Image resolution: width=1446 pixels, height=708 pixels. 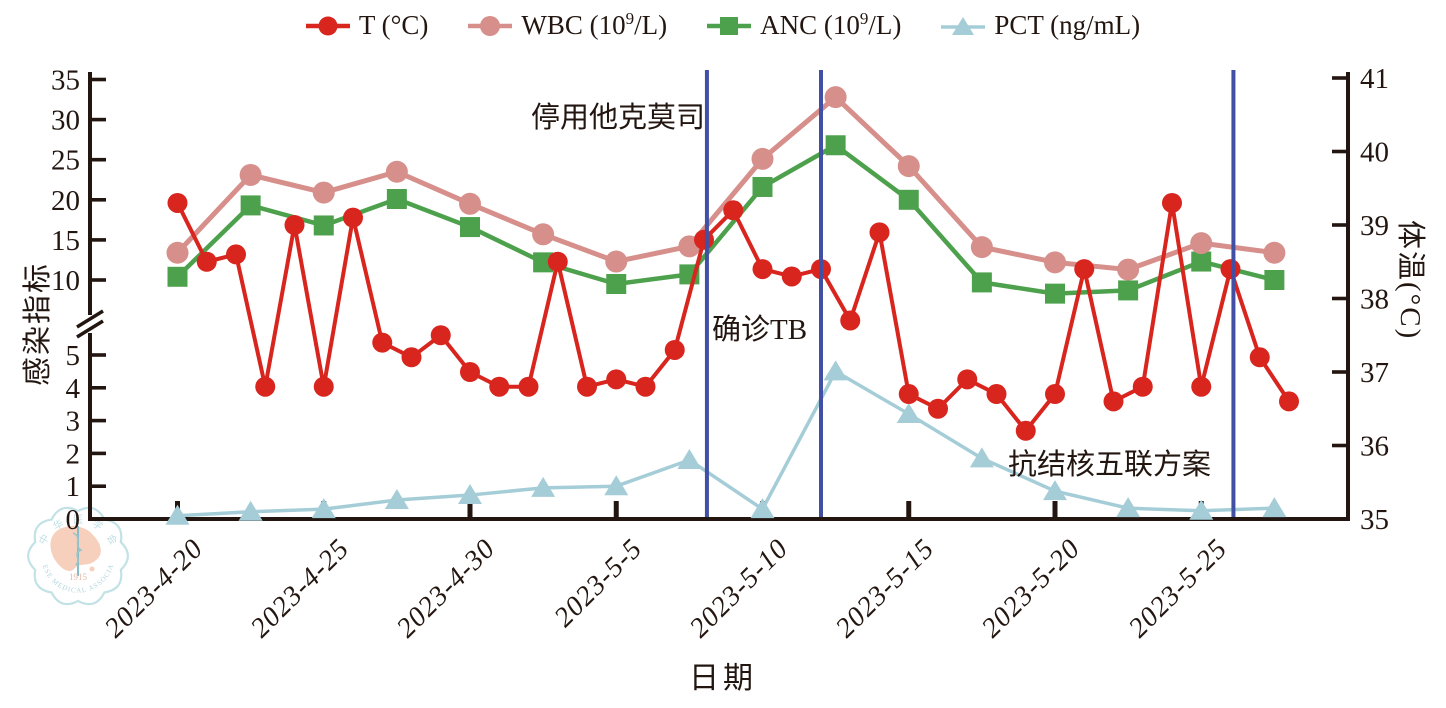 I want to click on left-axis-tick-label: 30, so click(x=65, y=121).